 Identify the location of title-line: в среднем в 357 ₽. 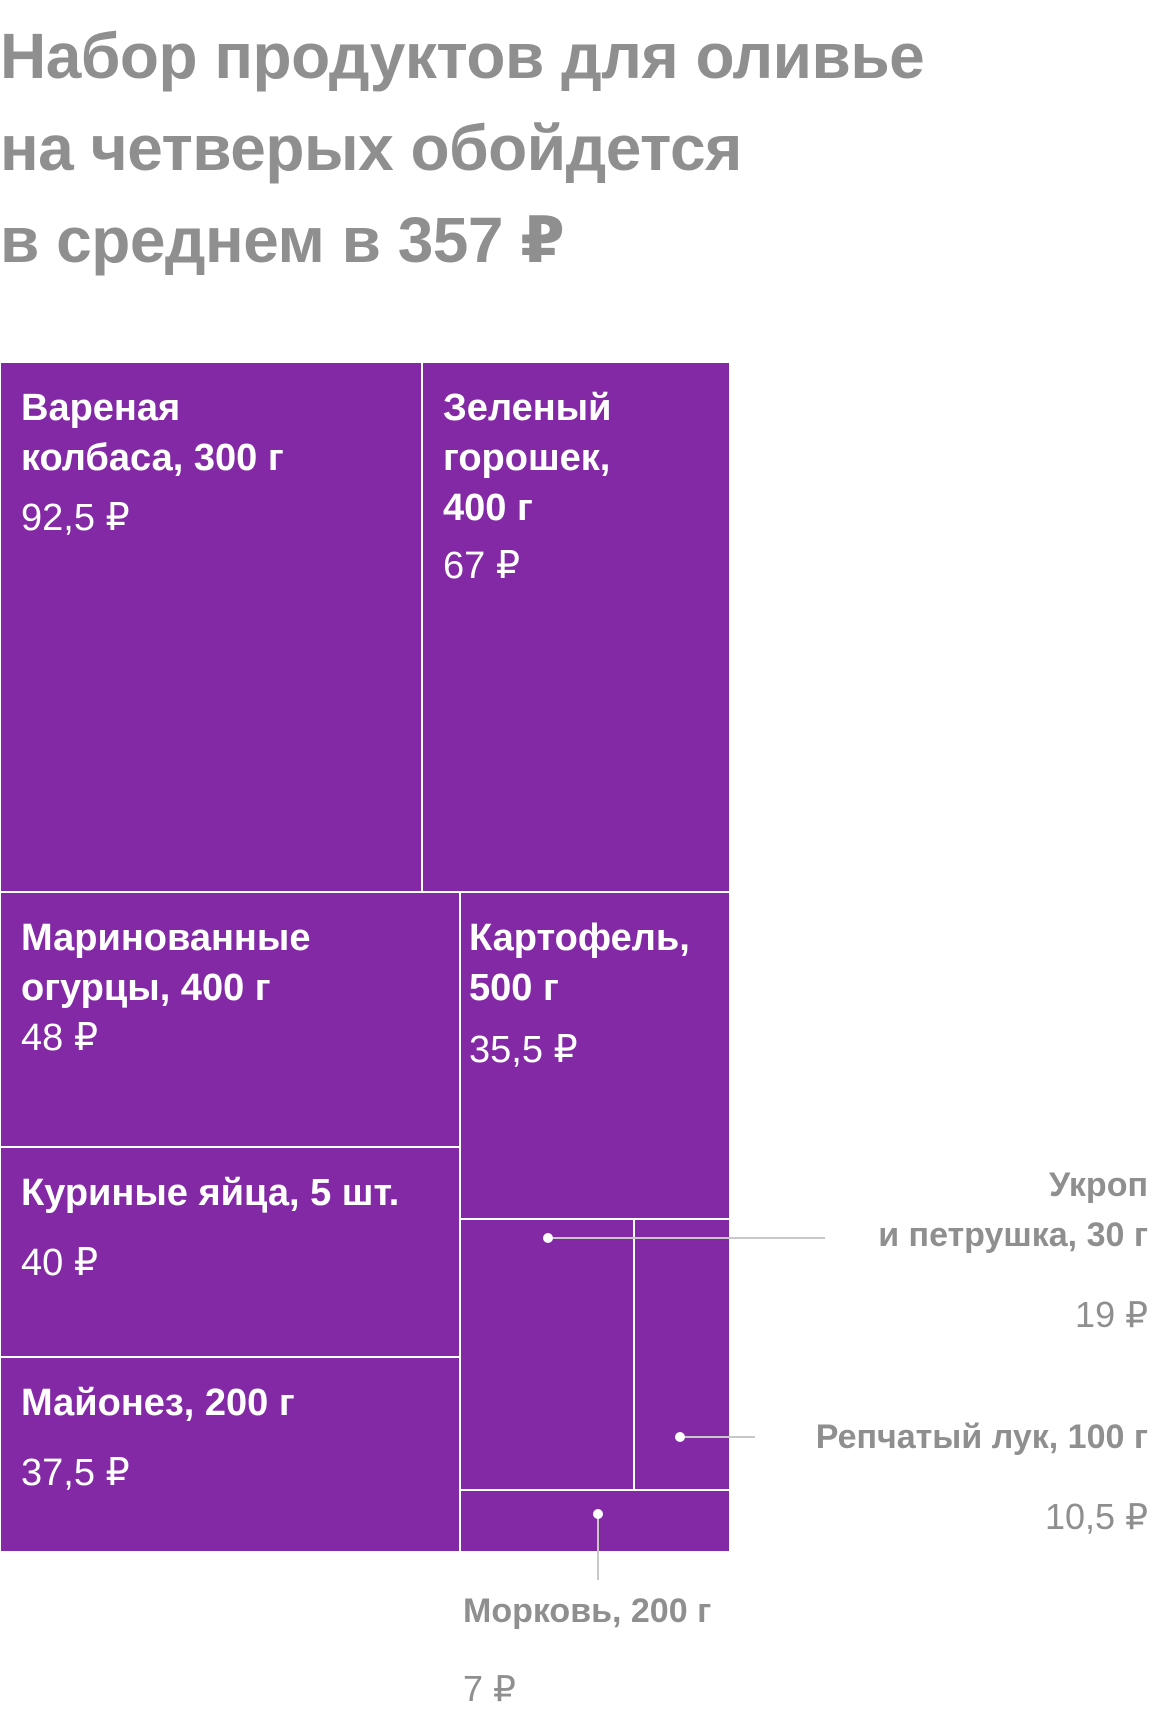
(282, 240).